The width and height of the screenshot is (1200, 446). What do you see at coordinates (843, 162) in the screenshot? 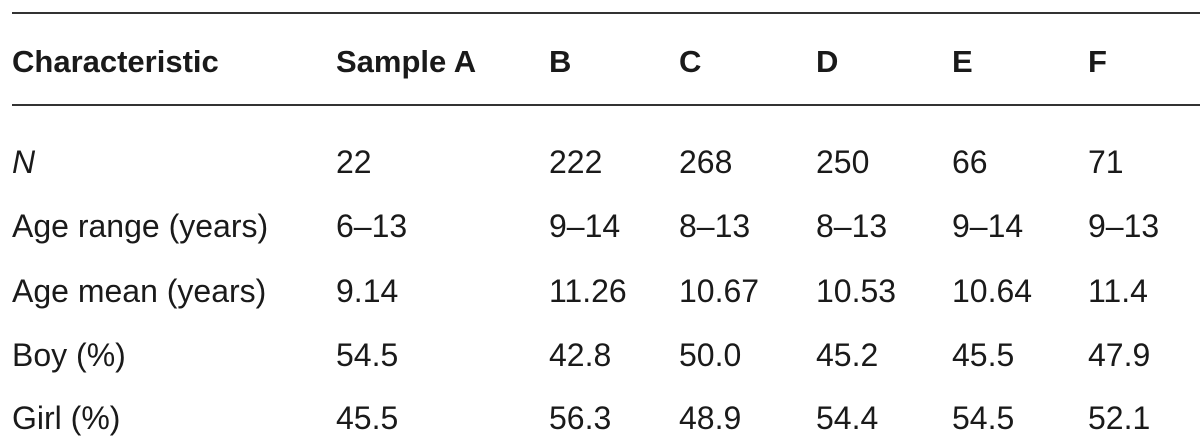
I see `table-cell: 250` at bounding box center [843, 162].